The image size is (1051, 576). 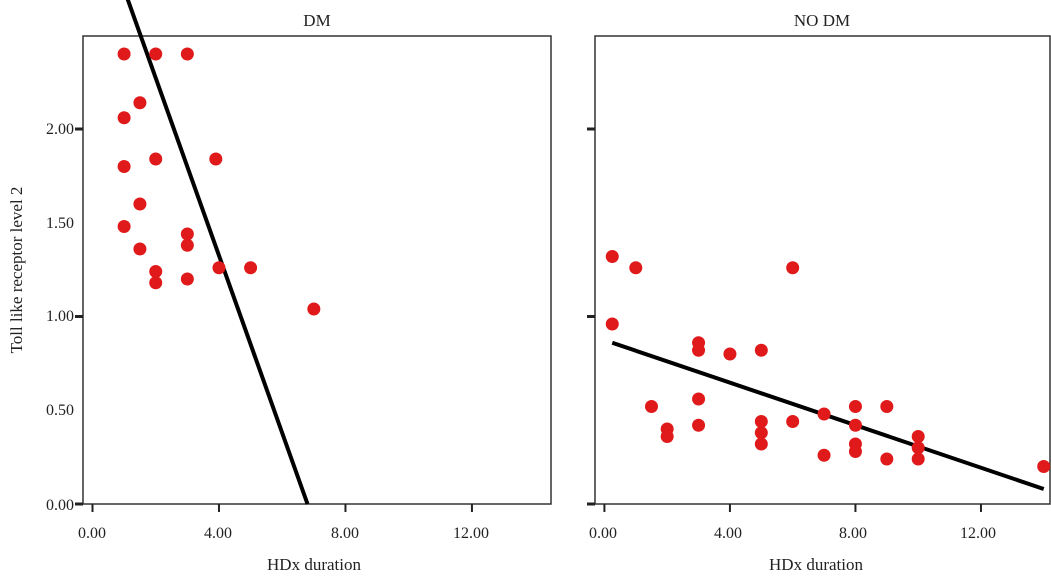 I want to click on x-tick-labels-no-dm: 0.00 4.00 8.00 12.00, so click(x=792, y=533).